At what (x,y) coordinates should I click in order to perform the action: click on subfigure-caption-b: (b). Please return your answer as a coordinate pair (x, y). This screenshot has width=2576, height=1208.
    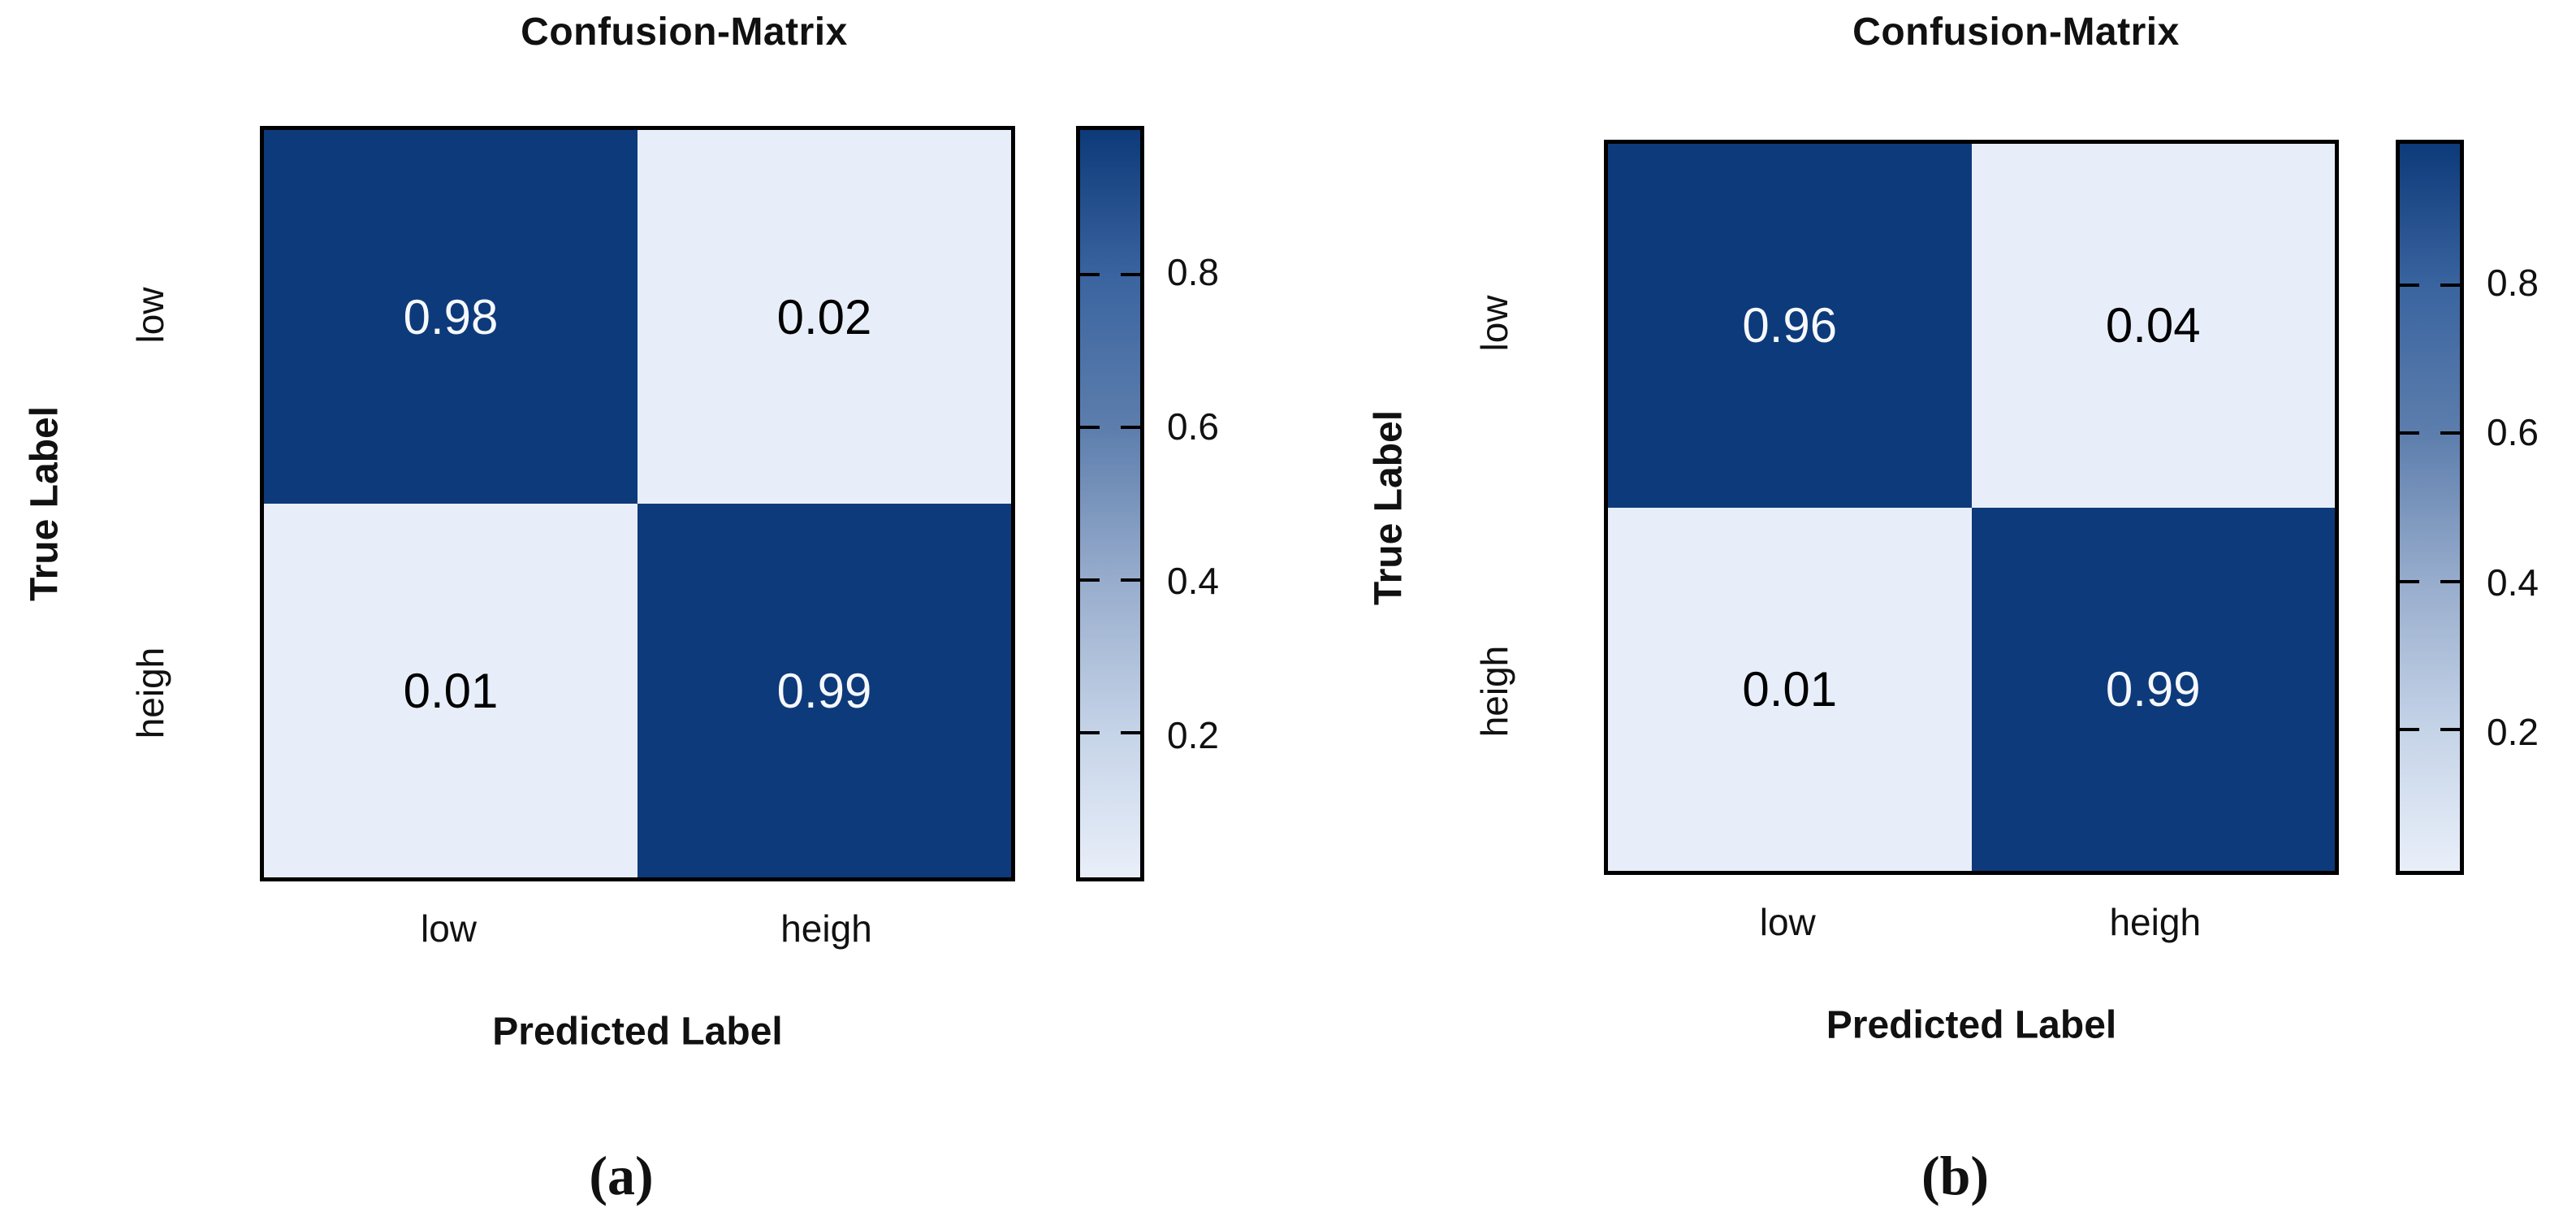
    Looking at the image, I should click on (1955, 1175).